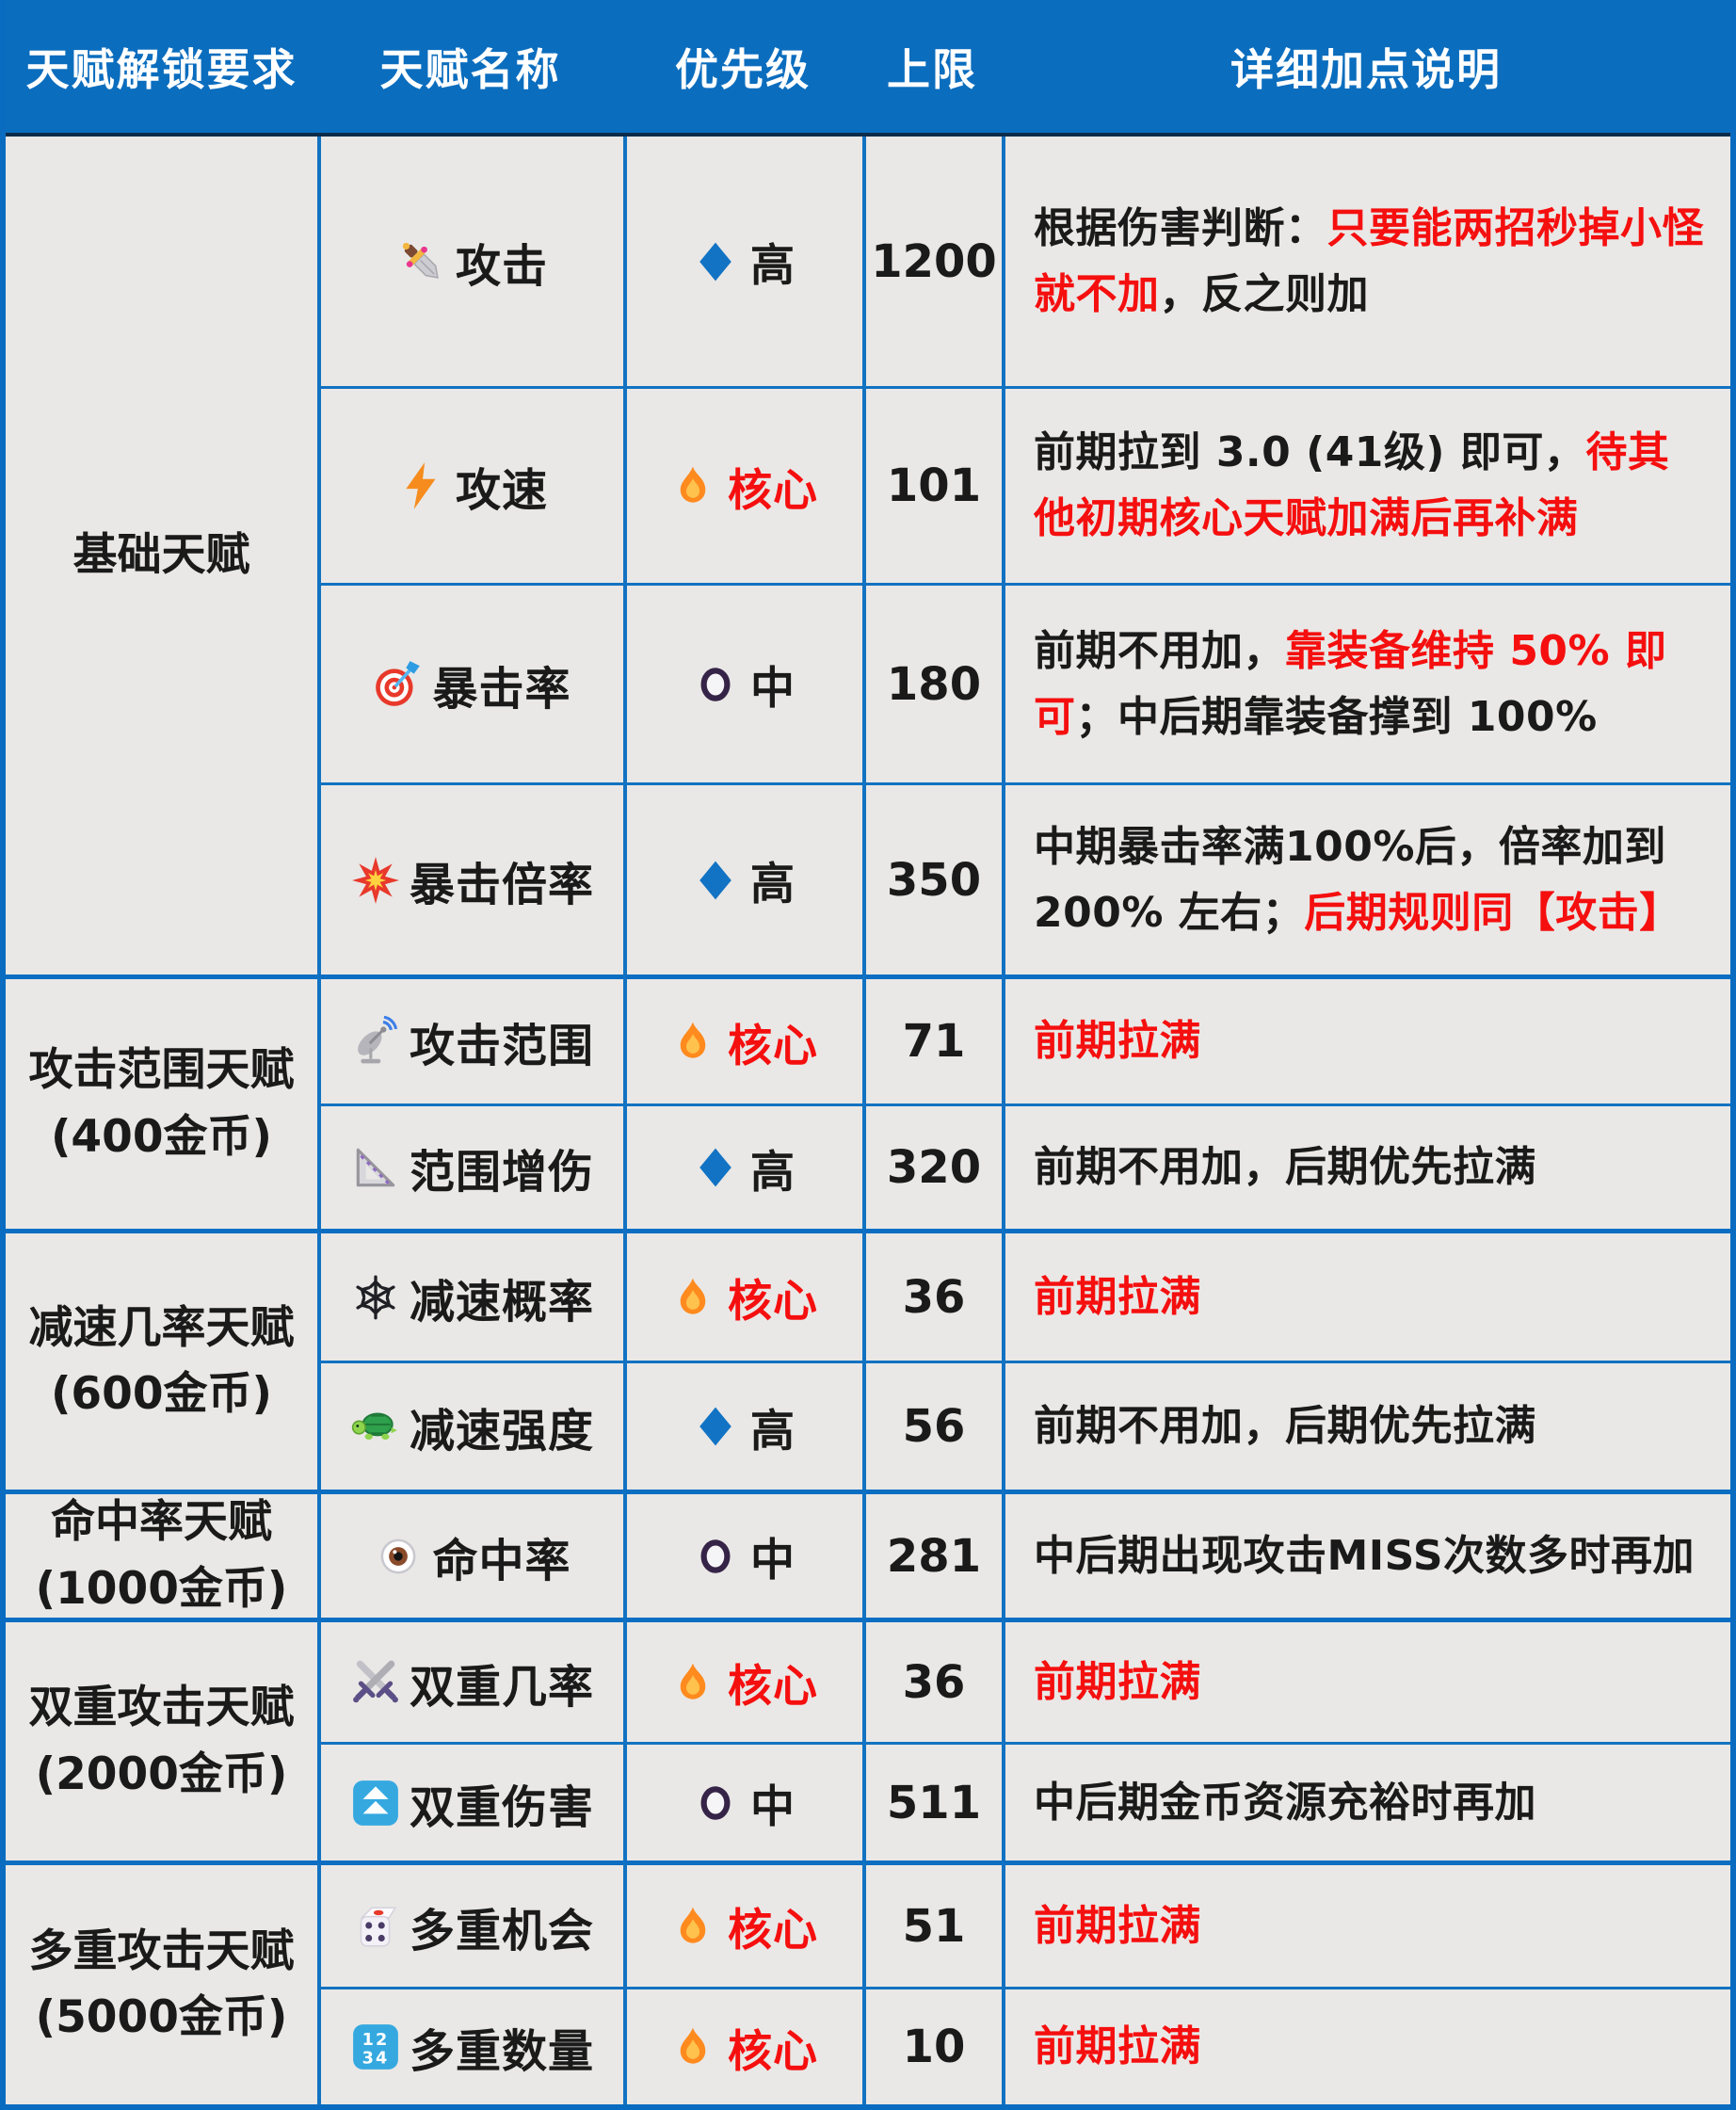 This screenshot has width=1736, height=2110. Describe the element at coordinates (376, 2040) in the screenshot. I see `svg-text: 12` at that location.